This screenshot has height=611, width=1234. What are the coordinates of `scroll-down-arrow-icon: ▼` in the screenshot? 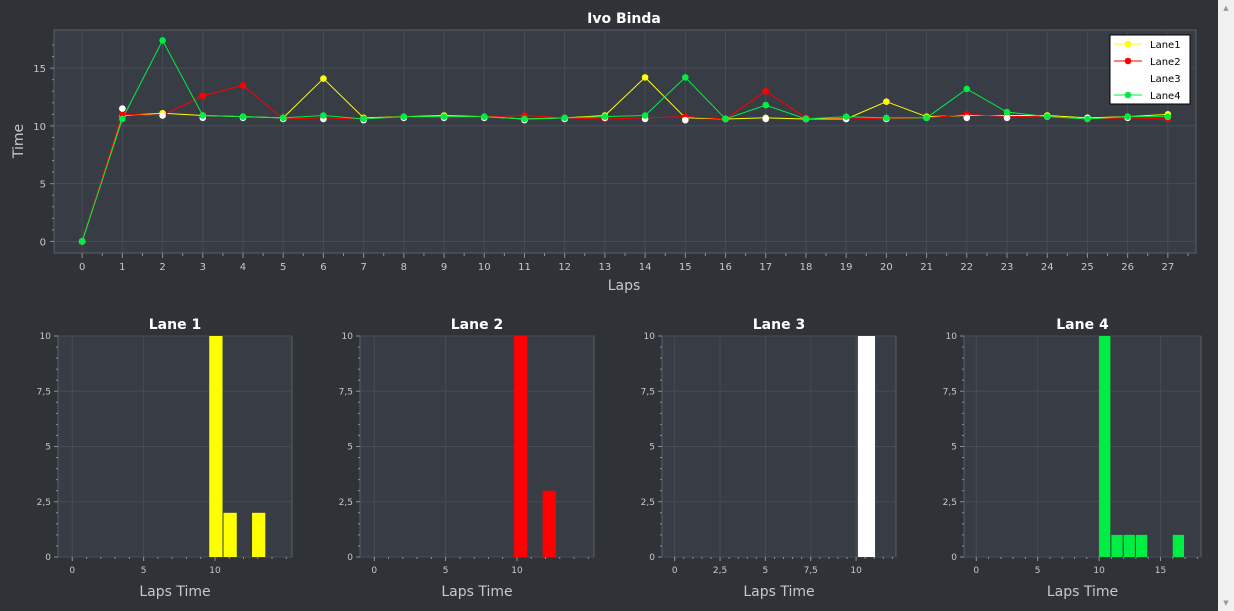 It's located at (1226, 603).